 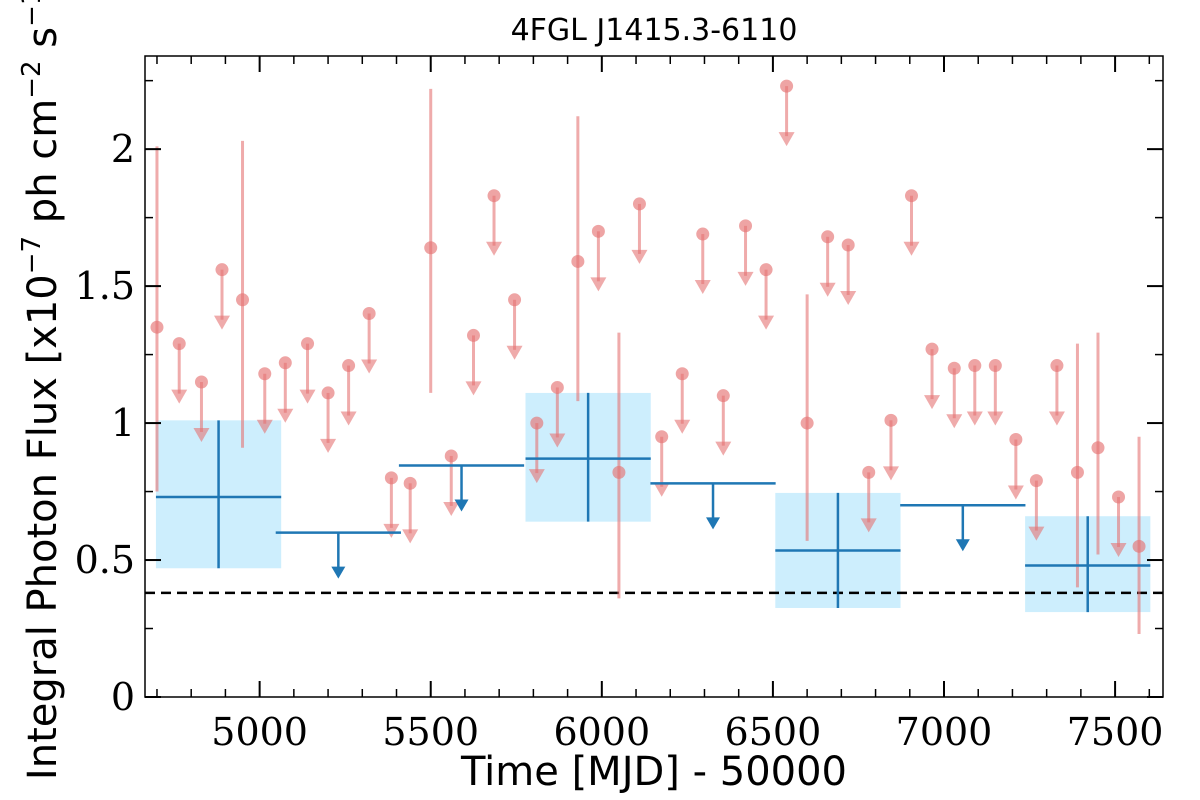 What do you see at coordinates (259, 732) in the screenshot?
I see `x-tick-label: 5000` at bounding box center [259, 732].